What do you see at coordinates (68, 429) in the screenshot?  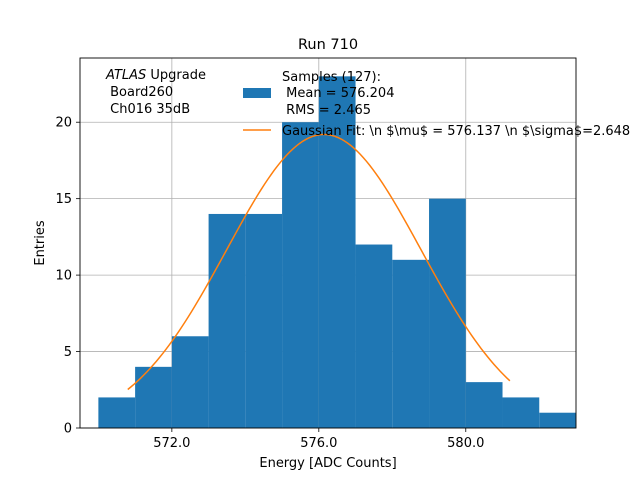 I see `y-tick-label: 0` at bounding box center [68, 429].